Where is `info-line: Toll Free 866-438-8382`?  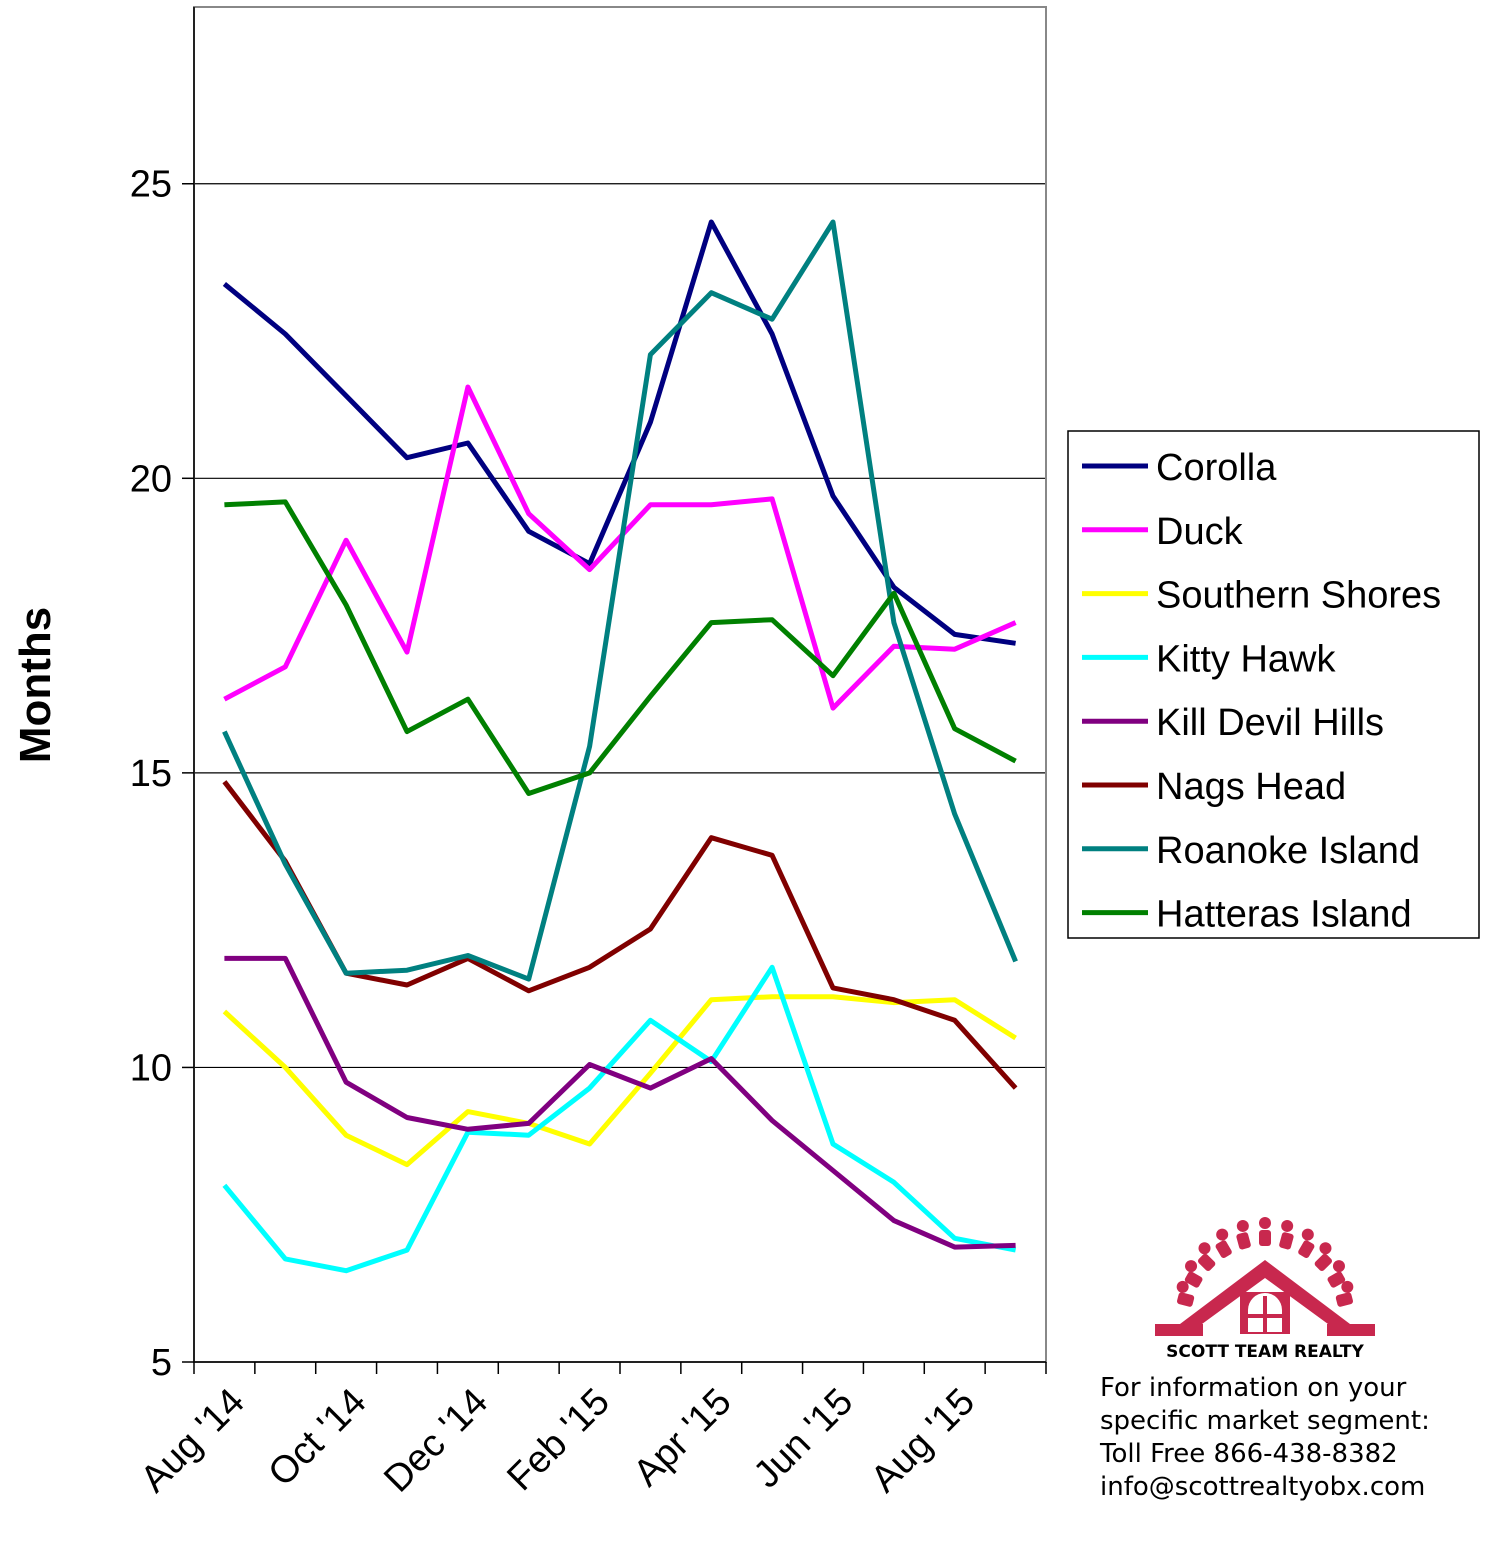
info-line: Toll Free 866-438-8382 is located at coordinates (1249, 1454).